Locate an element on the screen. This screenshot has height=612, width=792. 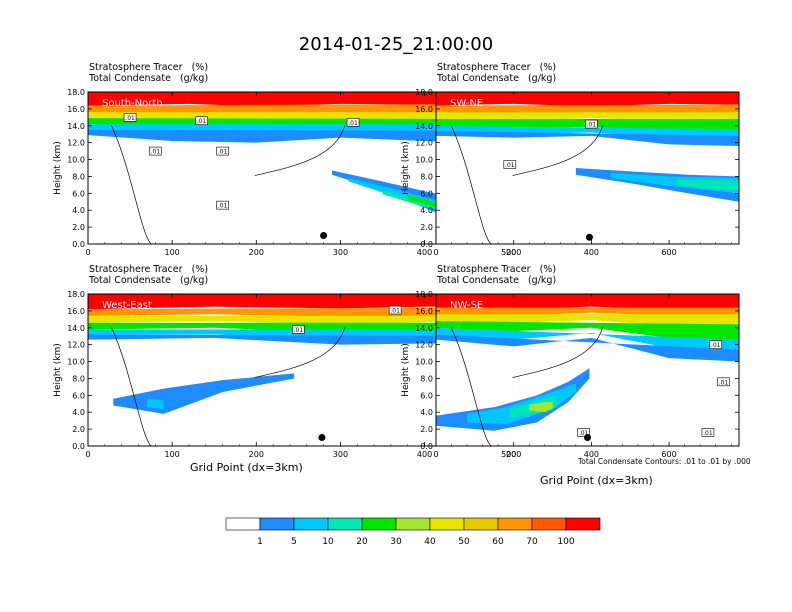
panel-name: SW-NE is located at coordinates (466, 103).